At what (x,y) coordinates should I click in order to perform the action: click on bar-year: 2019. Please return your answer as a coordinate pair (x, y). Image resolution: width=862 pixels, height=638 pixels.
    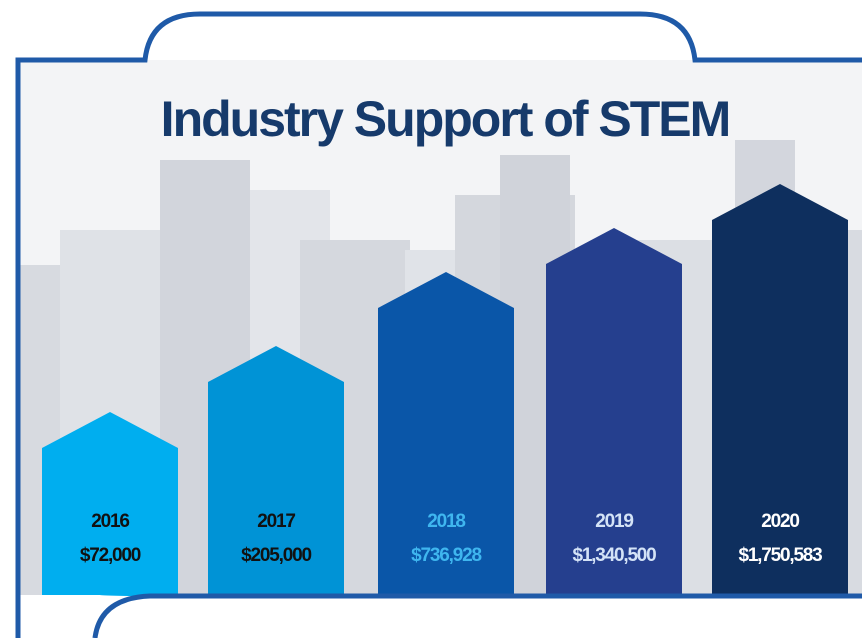
    Looking at the image, I should click on (614, 521).